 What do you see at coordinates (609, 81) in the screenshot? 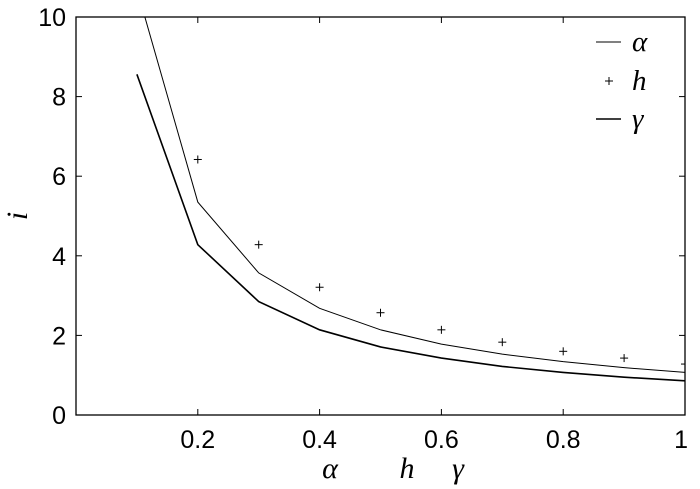
I see `legend-marker-h` at bounding box center [609, 81].